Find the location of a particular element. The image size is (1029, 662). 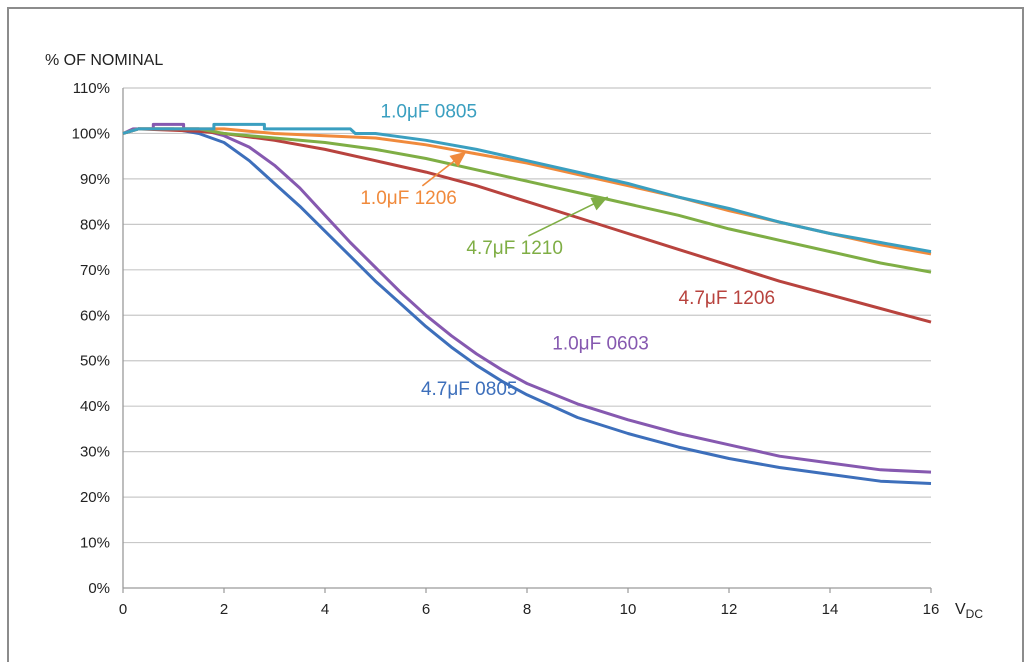

y-tick-label: 10% is located at coordinates (95, 543).